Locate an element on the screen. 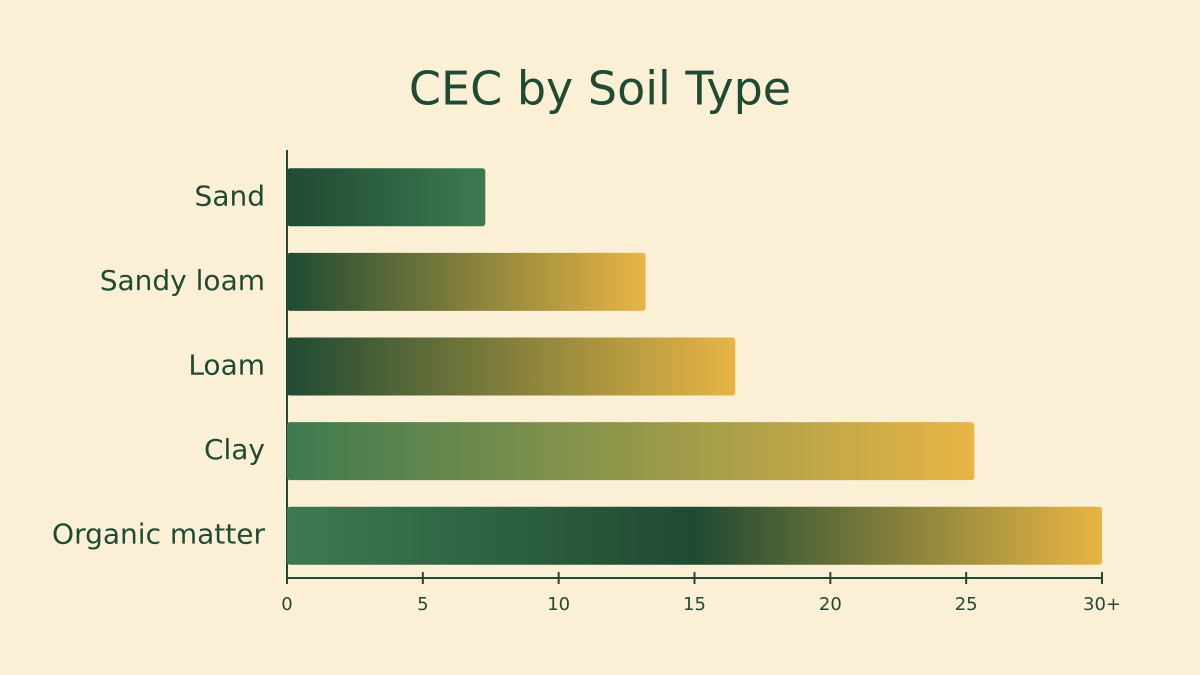  y-tick-label: Clay is located at coordinates (234, 449).